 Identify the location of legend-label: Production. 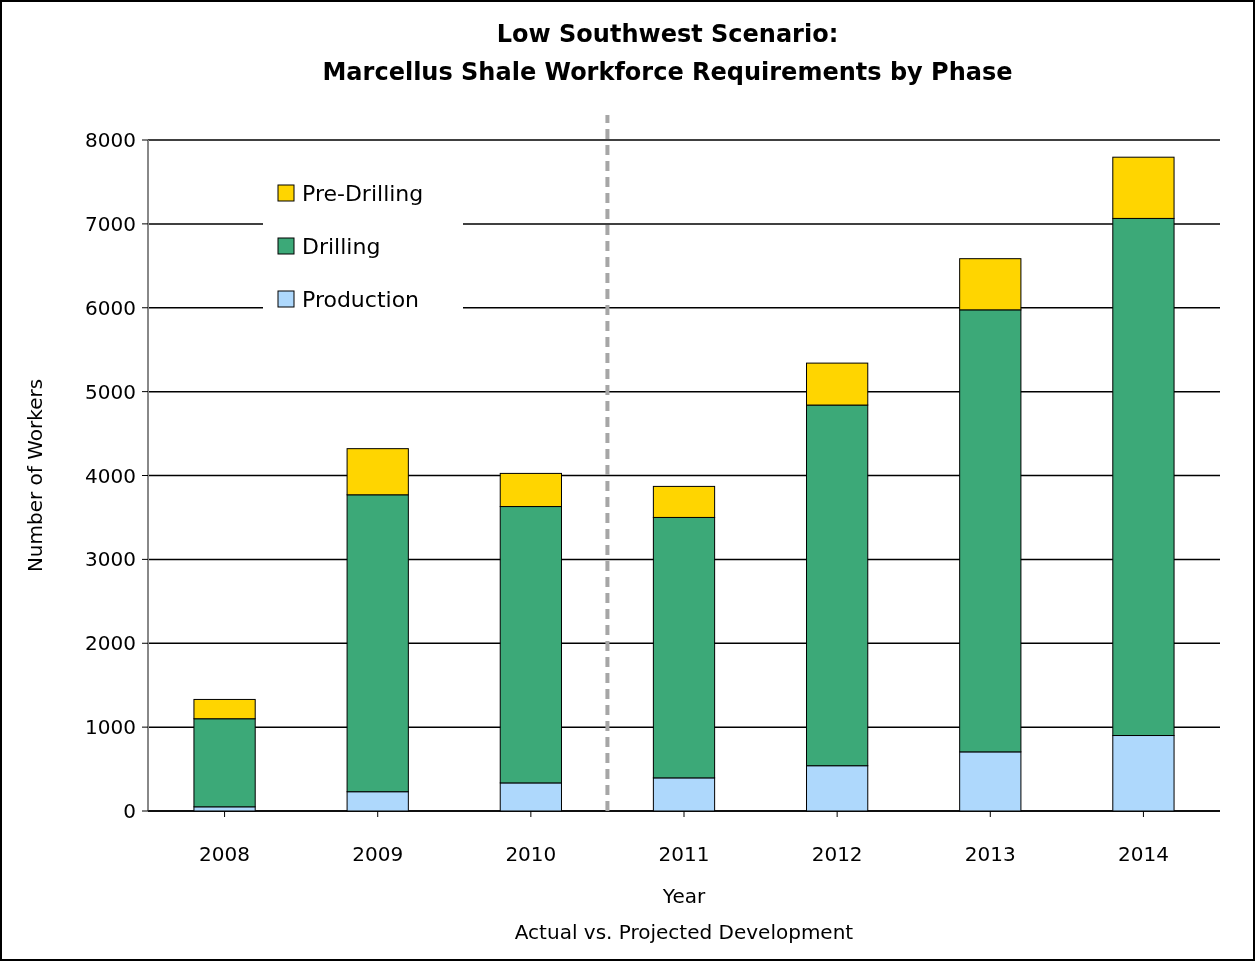
(361, 299).